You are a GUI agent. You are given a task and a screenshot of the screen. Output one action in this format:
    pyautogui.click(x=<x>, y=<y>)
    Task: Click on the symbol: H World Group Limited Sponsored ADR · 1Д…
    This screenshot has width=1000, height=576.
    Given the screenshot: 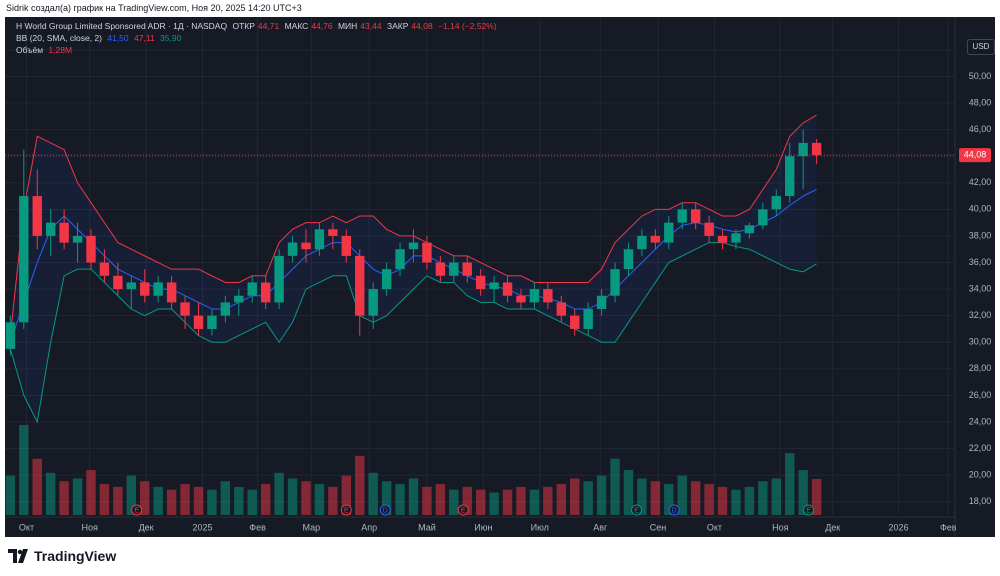 What is the action you would take?
    pyautogui.click(x=122, y=26)
    